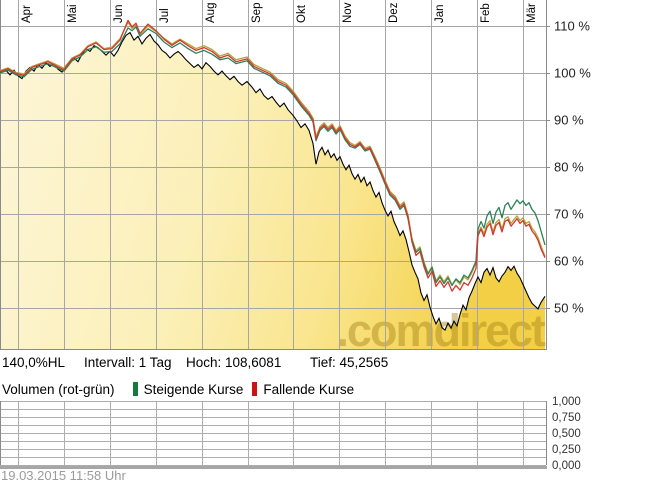 This screenshot has width=645, height=483. What do you see at coordinates (348, 12) in the screenshot?
I see `x-axis-month-label: Nov` at bounding box center [348, 12].